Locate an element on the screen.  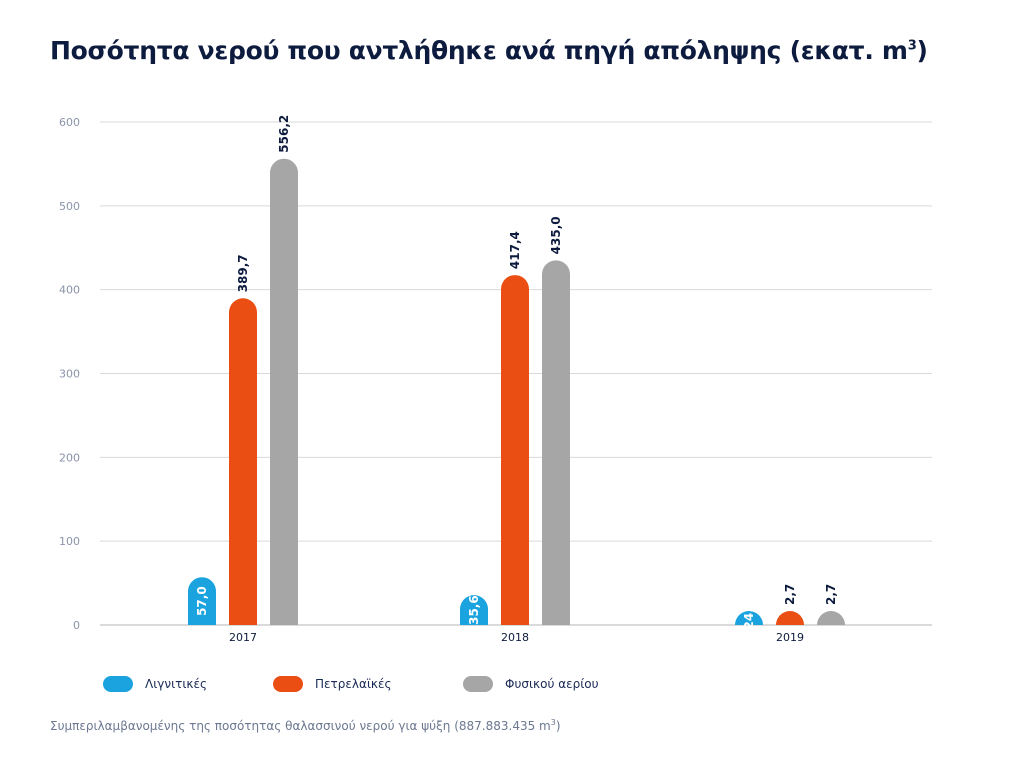
data-label: 435,0 is located at coordinates (556, 235).